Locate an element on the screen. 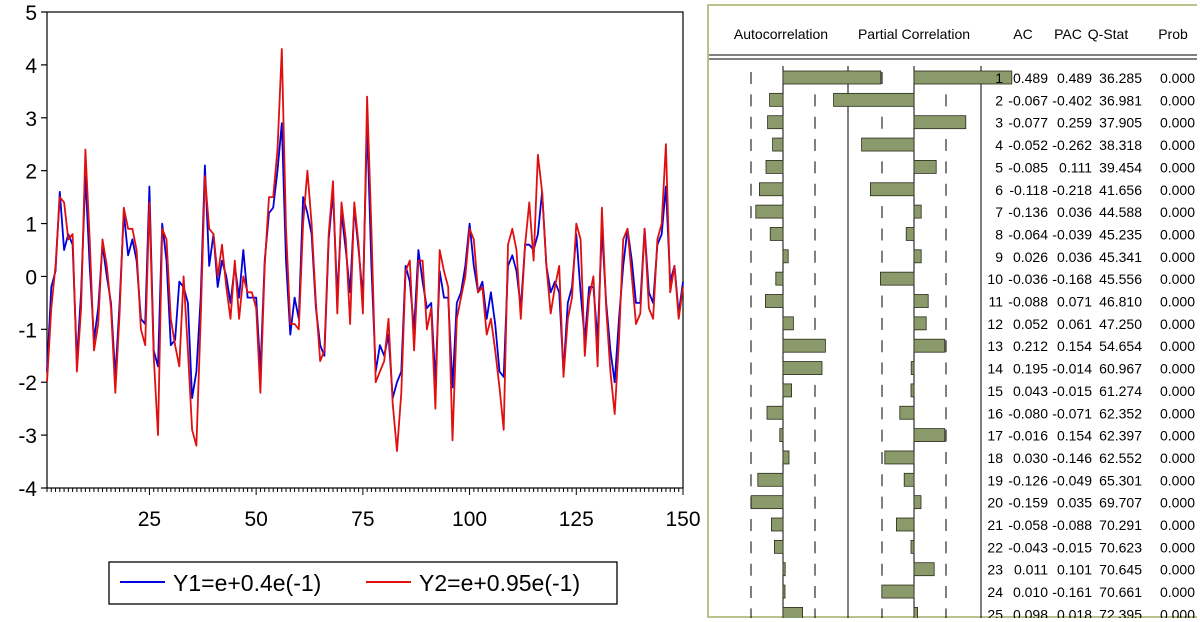 The height and width of the screenshot is (622, 1200). ac-value: -0.077 is located at coordinates (1028, 123).